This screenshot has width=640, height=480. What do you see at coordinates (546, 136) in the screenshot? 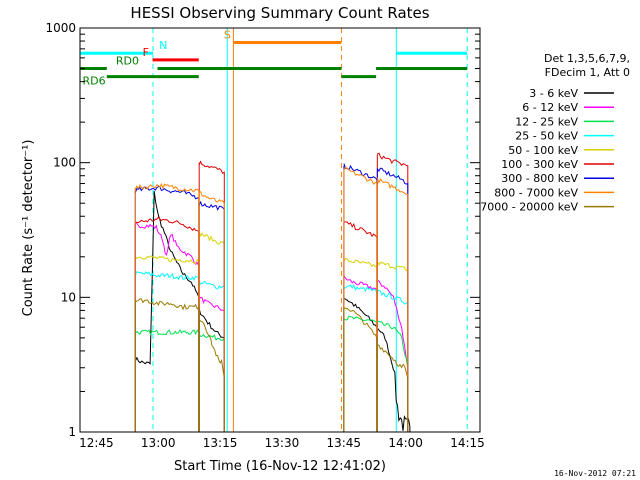
I see `legend-entry-label: 25 - 50 keV` at bounding box center [546, 136].